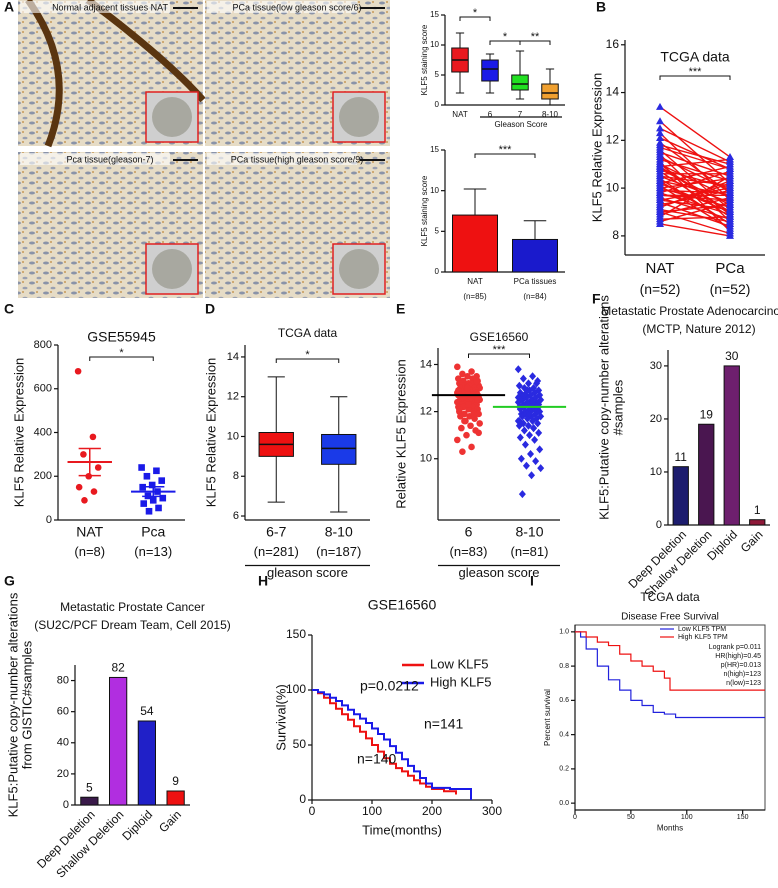 The height and width of the screenshot is (888, 778). I want to click on y-tick-label: 30, so click(656, 366).